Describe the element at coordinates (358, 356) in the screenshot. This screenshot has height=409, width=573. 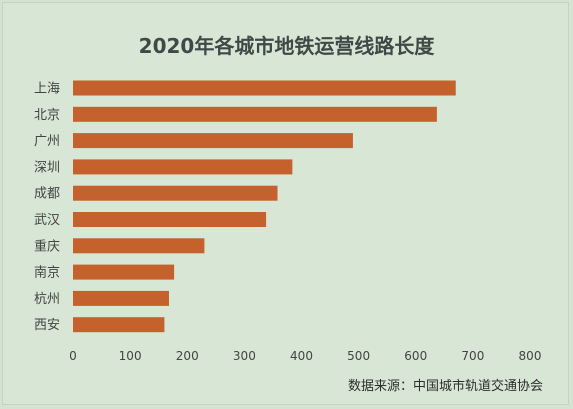
I see `tick-label: 500` at that location.